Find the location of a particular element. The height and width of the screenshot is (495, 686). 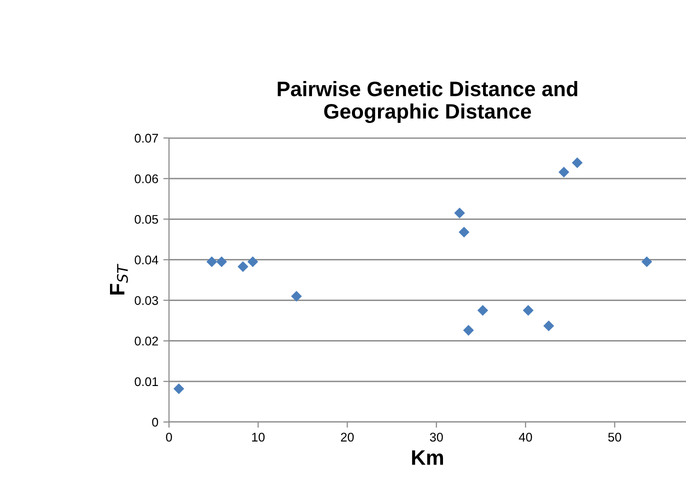

x-tick-label: 50 is located at coordinates (615, 437).